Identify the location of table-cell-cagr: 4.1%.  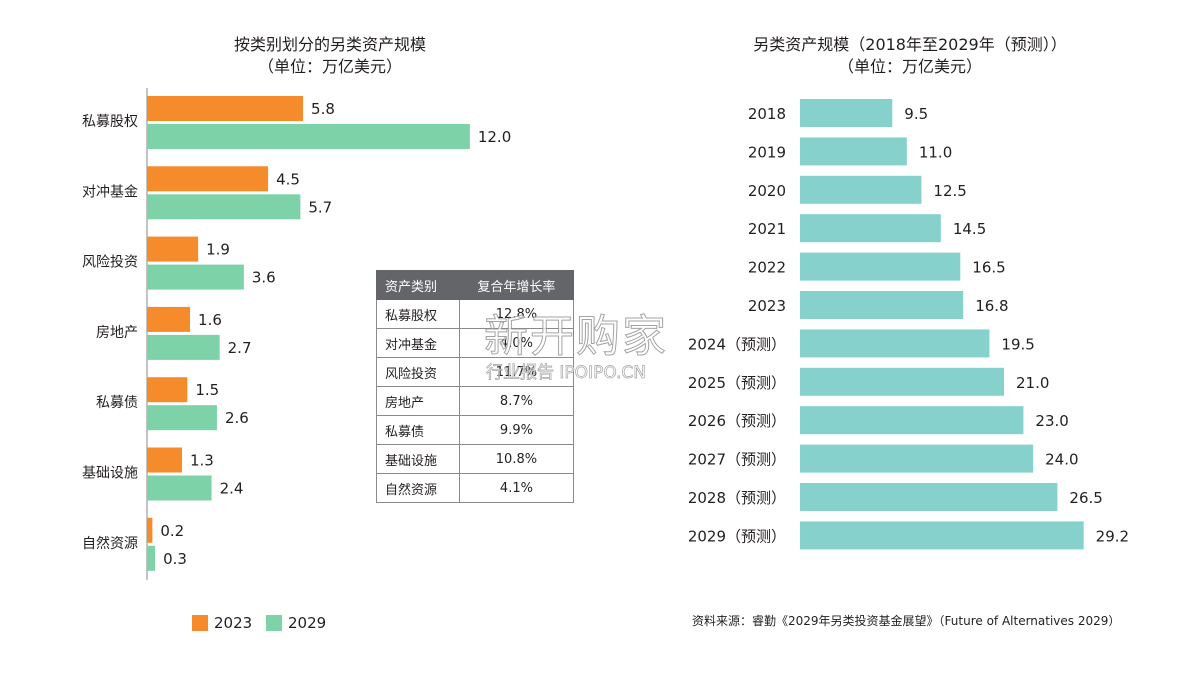
(516, 488).